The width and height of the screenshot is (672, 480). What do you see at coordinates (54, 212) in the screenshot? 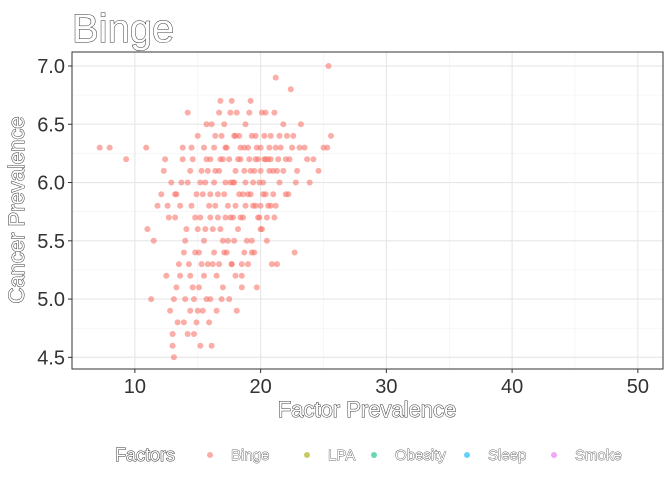
I see `y-axis: 4.5 5.0 5.5 6.0 6.5 7.0` at bounding box center [54, 212].